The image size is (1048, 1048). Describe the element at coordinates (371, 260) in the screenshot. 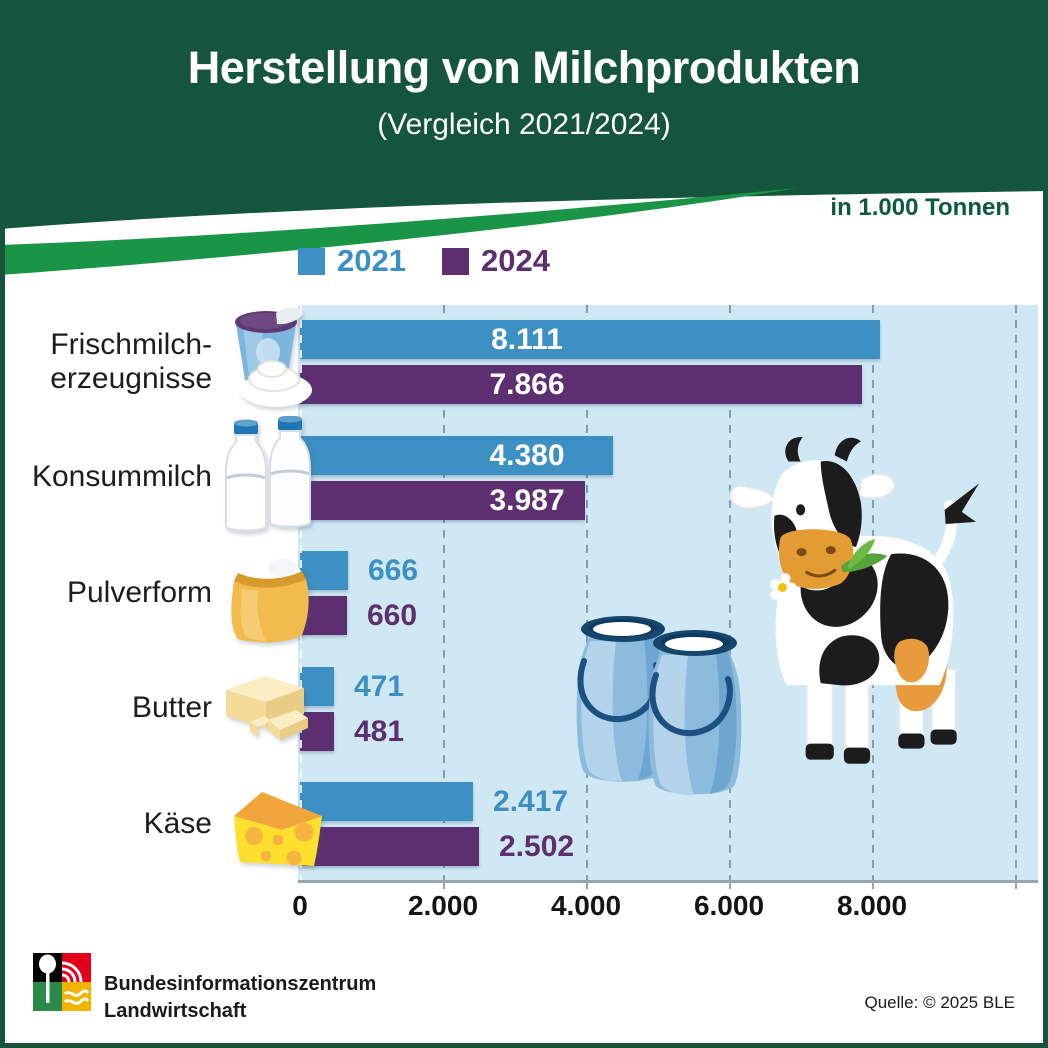

I see `legend-label-2021: 2021` at that location.